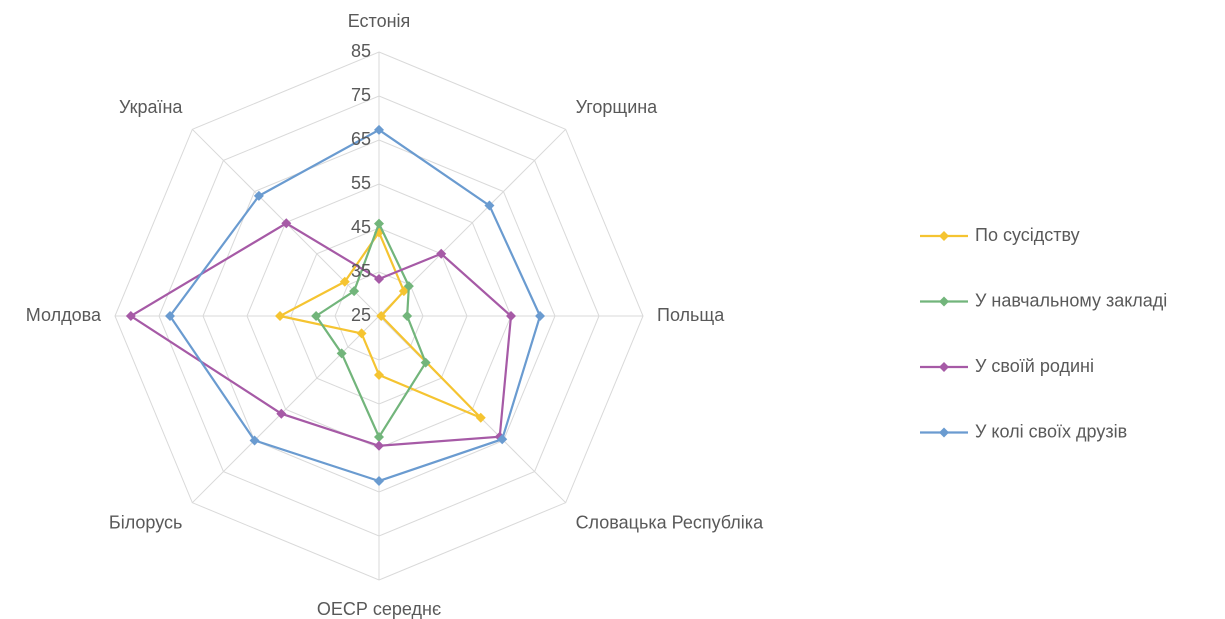 The width and height of the screenshot is (1225, 619). What do you see at coordinates (361, 315) in the screenshot?
I see `tick-label: 25` at bounding box center [361, 315].